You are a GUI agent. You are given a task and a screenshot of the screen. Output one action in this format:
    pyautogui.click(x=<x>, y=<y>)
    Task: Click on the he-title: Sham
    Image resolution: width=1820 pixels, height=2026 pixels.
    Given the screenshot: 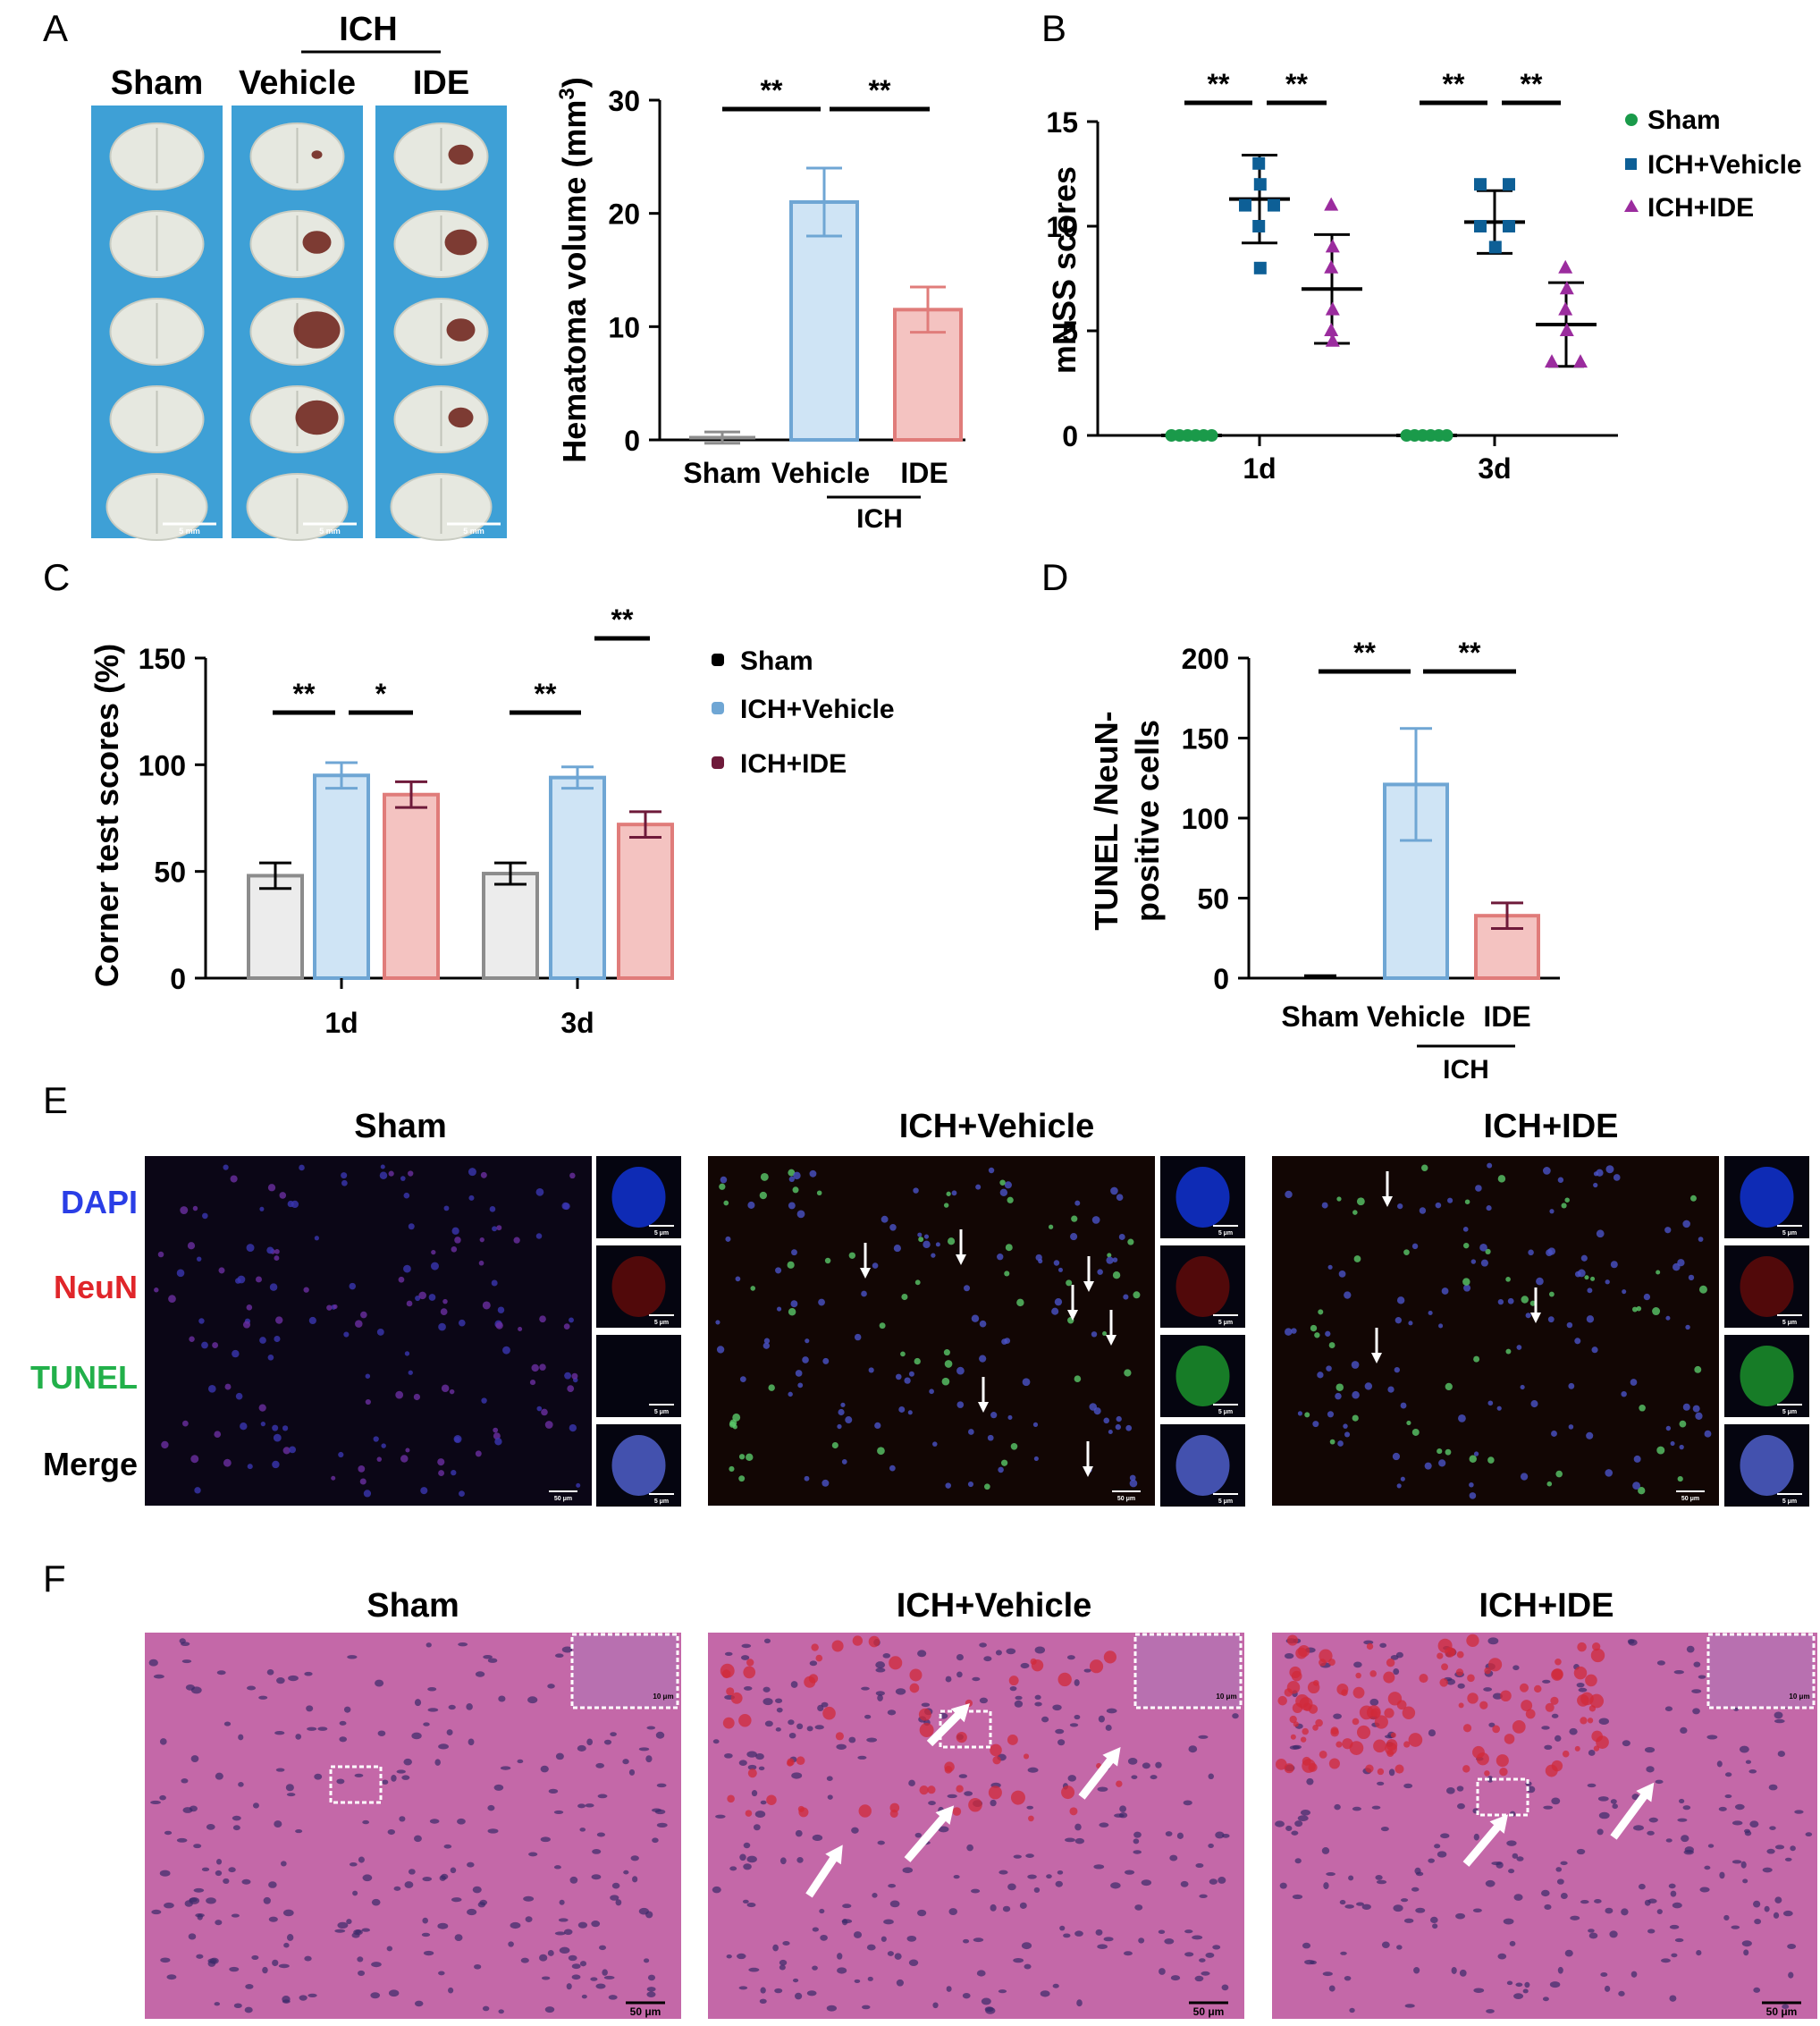 What is the action you would take?
    pyautogui.click(x=413, y=1606)
    